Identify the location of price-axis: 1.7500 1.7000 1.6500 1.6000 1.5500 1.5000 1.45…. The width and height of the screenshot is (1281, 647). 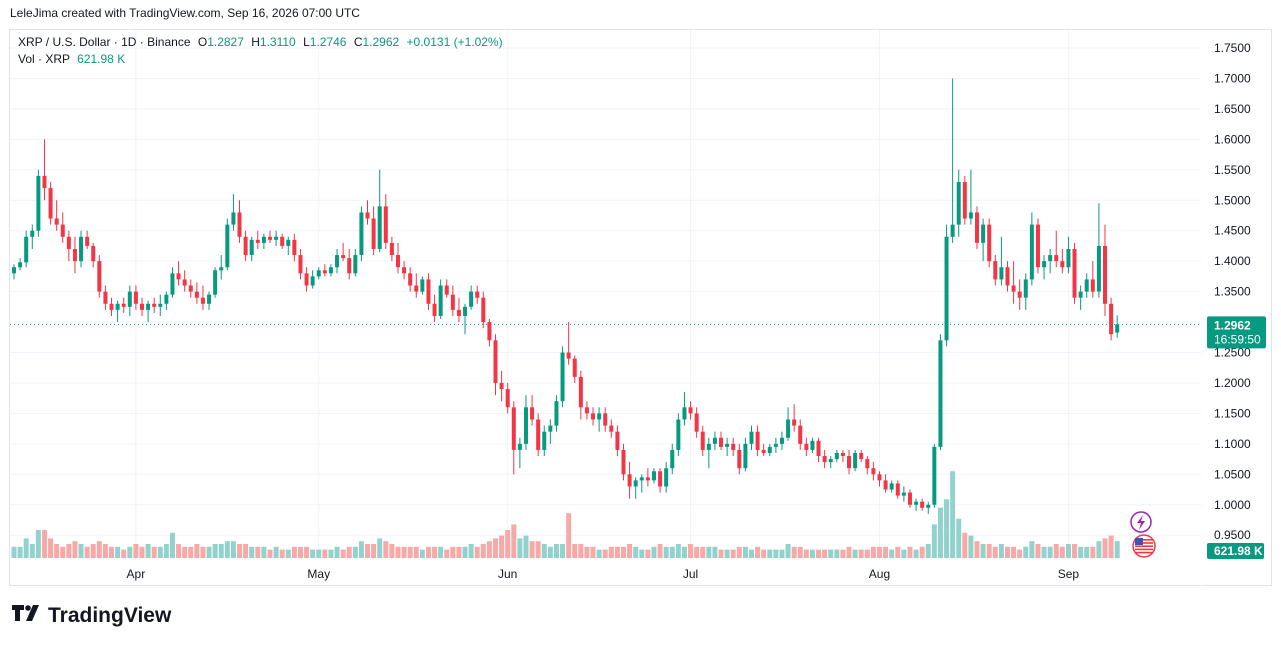
(1232, 291).